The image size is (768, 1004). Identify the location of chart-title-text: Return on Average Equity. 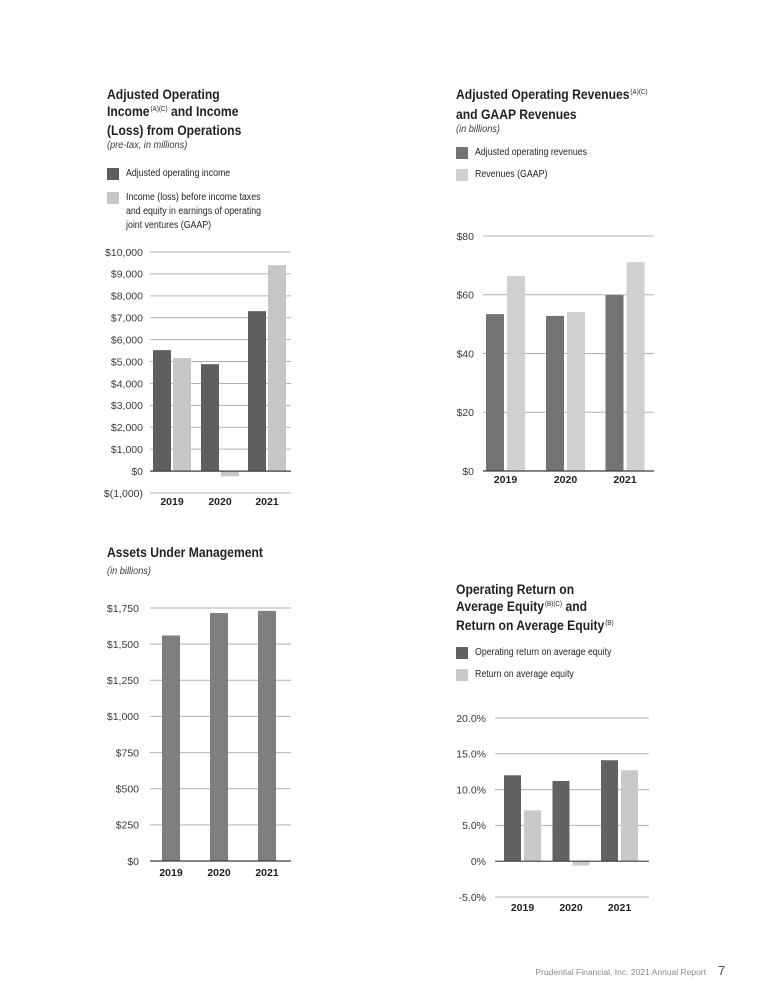
(530, 625).